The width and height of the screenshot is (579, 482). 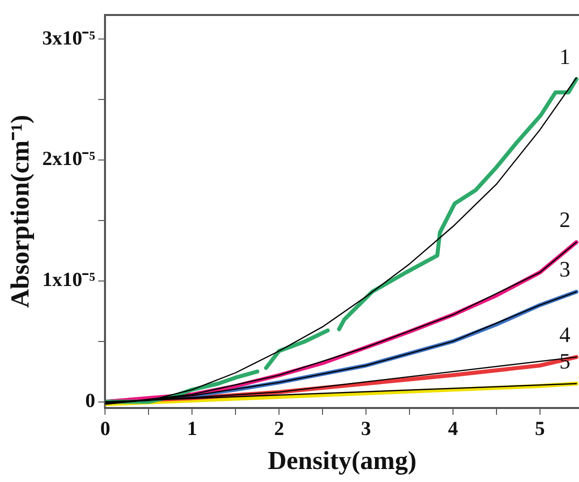 What do you see at coordinates (342, 461) in the screenshot?
I see `x-axis-title: Density(amg)` at bounding box center [342, 461].